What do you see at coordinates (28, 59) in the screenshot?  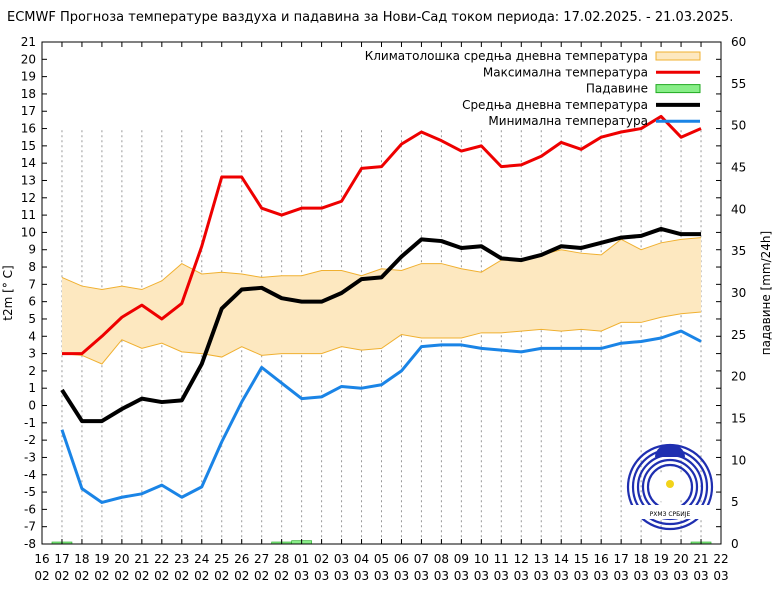 I see `y-tick-label: 20` at bounding box center [28, 59].